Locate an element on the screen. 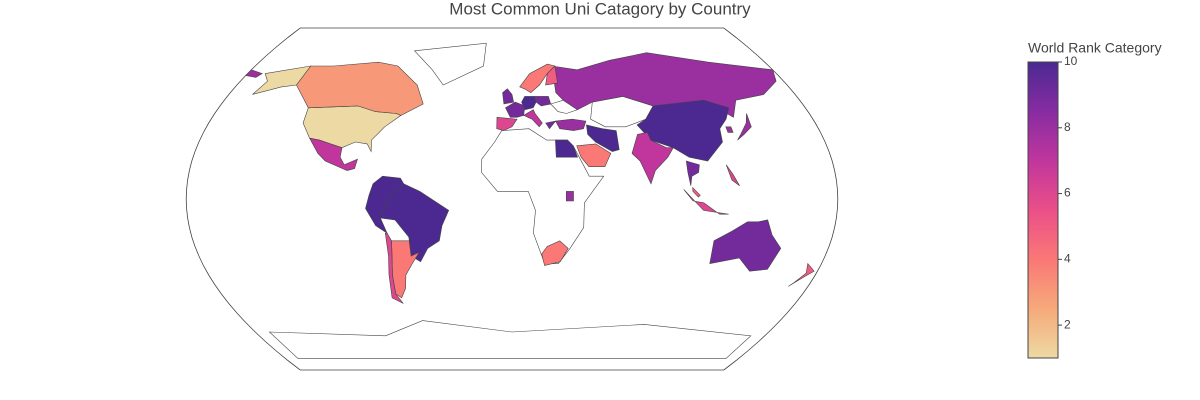  colorbar-title: World Rank Category is located at coordinates (1095, 48).